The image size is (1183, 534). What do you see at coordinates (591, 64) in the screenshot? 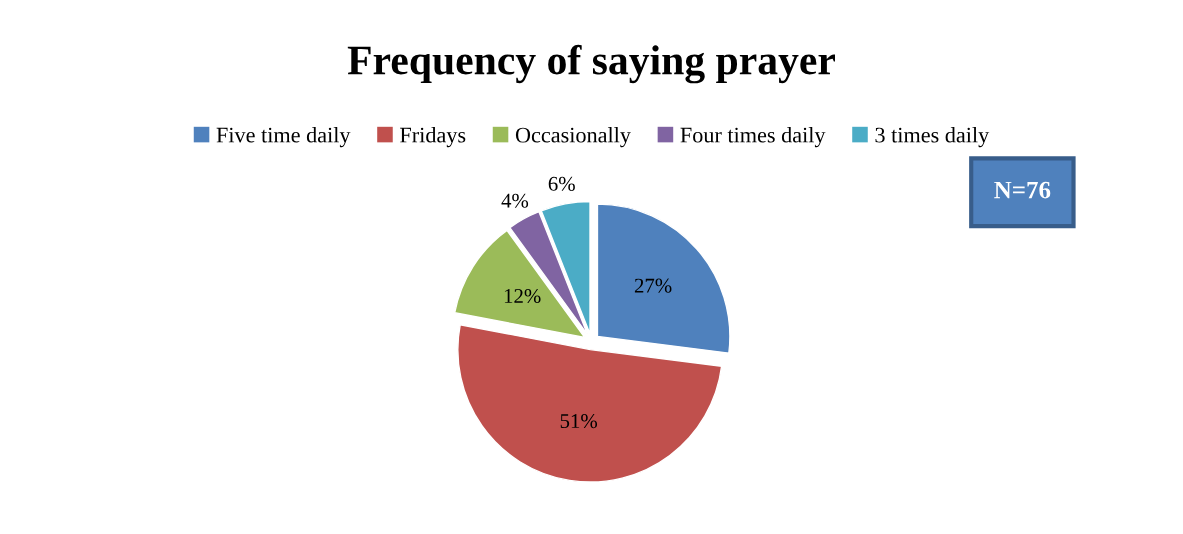
I see `chart-title: Frequency of saying prayer` at bounding box center [591, 64].